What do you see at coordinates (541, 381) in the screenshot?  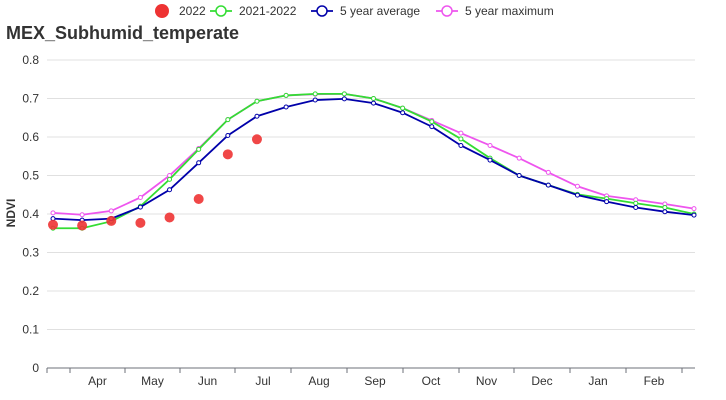 I see `x-tick-label: Dec` at bounding box center [541, 381].